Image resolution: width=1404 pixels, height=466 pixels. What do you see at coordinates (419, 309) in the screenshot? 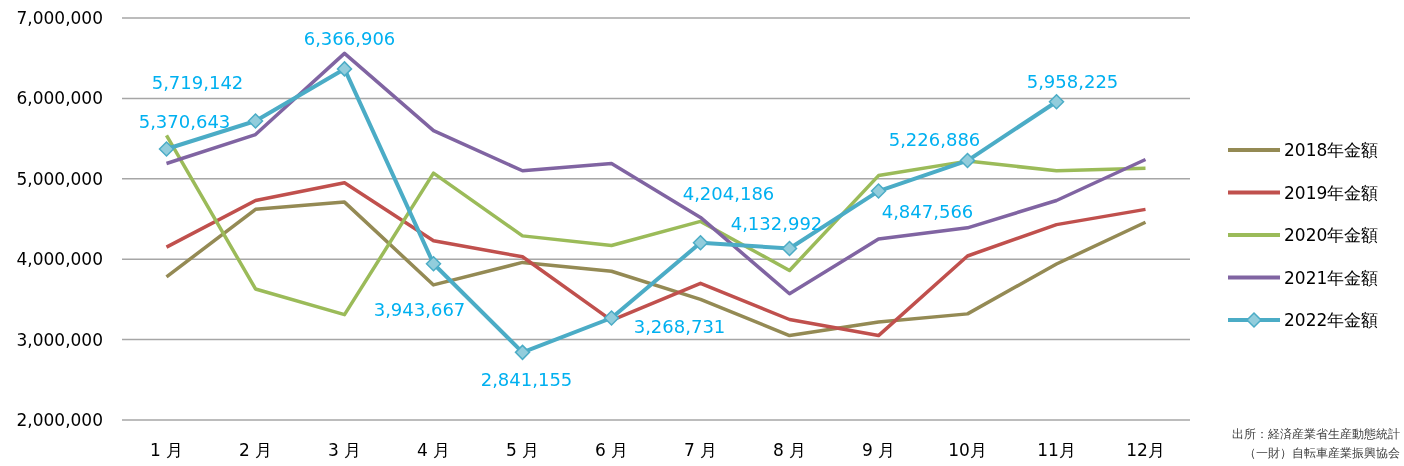
I see `data-label: 3,943,667` at bounding box center [419, 309].